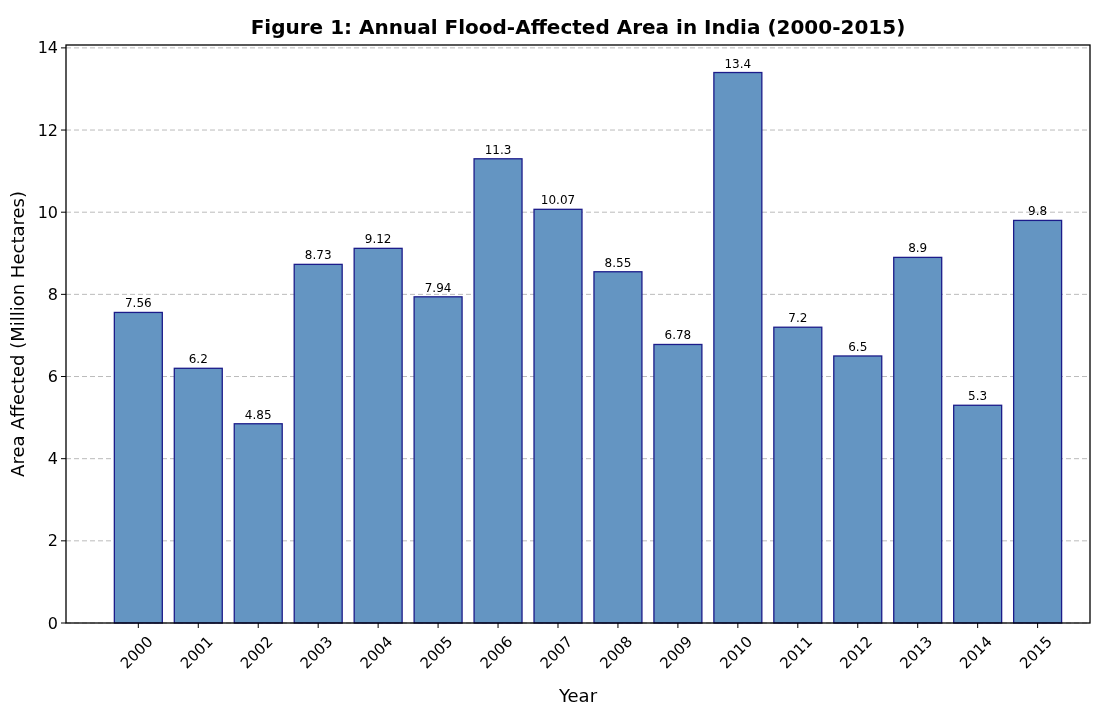  I want to click on data-label: 9.12, so click(378, 239).